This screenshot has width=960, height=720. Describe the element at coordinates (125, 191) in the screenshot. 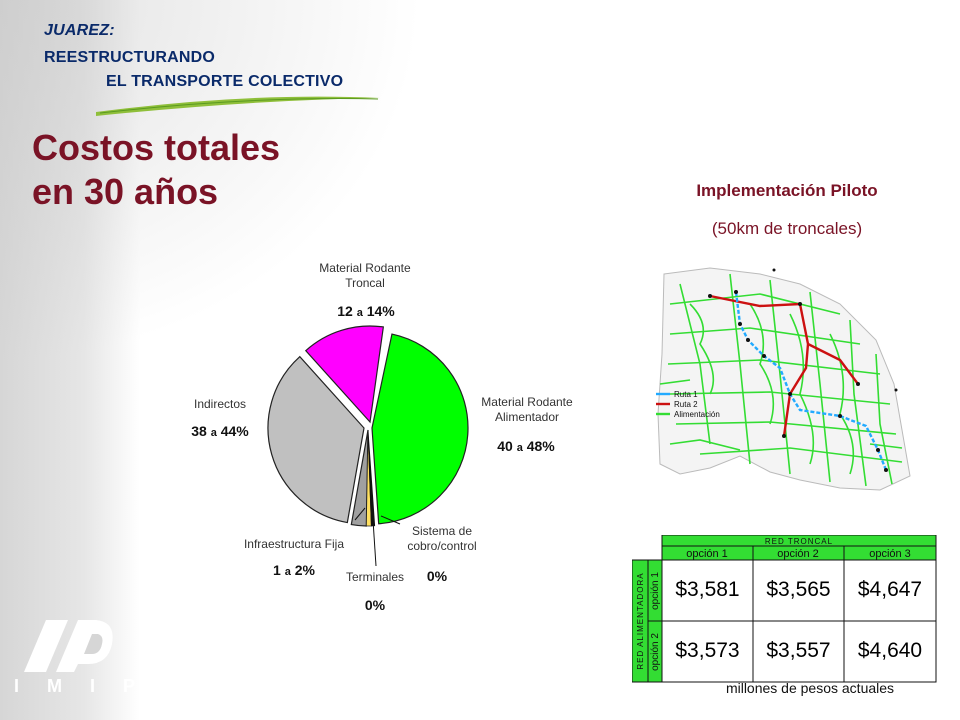

I see `page-title-line-2: en 30 años` at that location.